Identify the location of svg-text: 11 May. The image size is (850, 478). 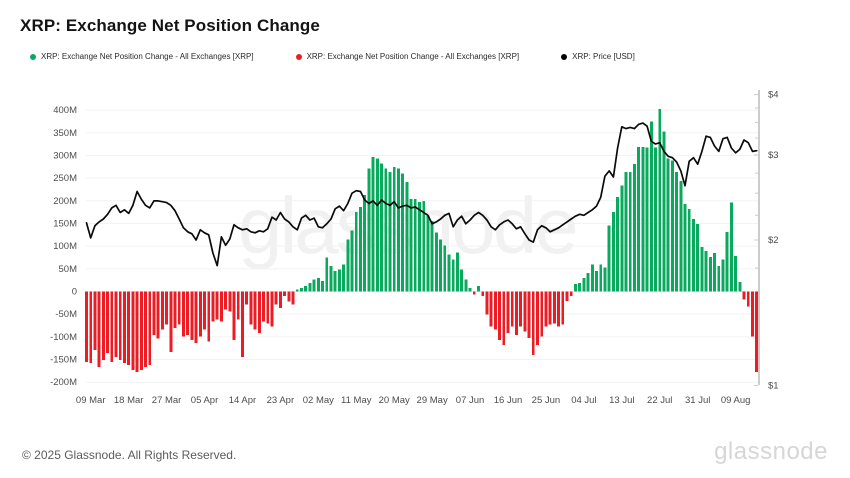
(356, 400).